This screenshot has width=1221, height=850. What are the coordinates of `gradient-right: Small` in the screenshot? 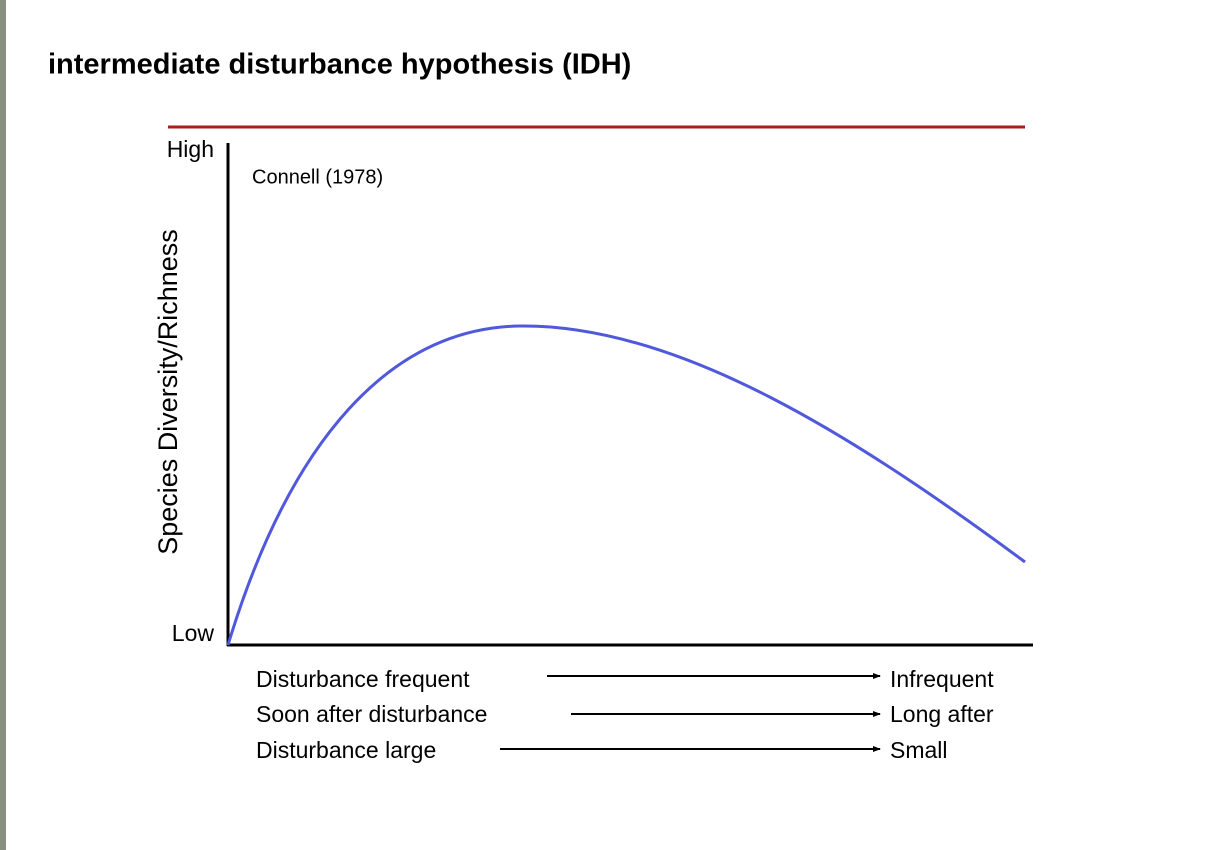 It's located at (919, 750).